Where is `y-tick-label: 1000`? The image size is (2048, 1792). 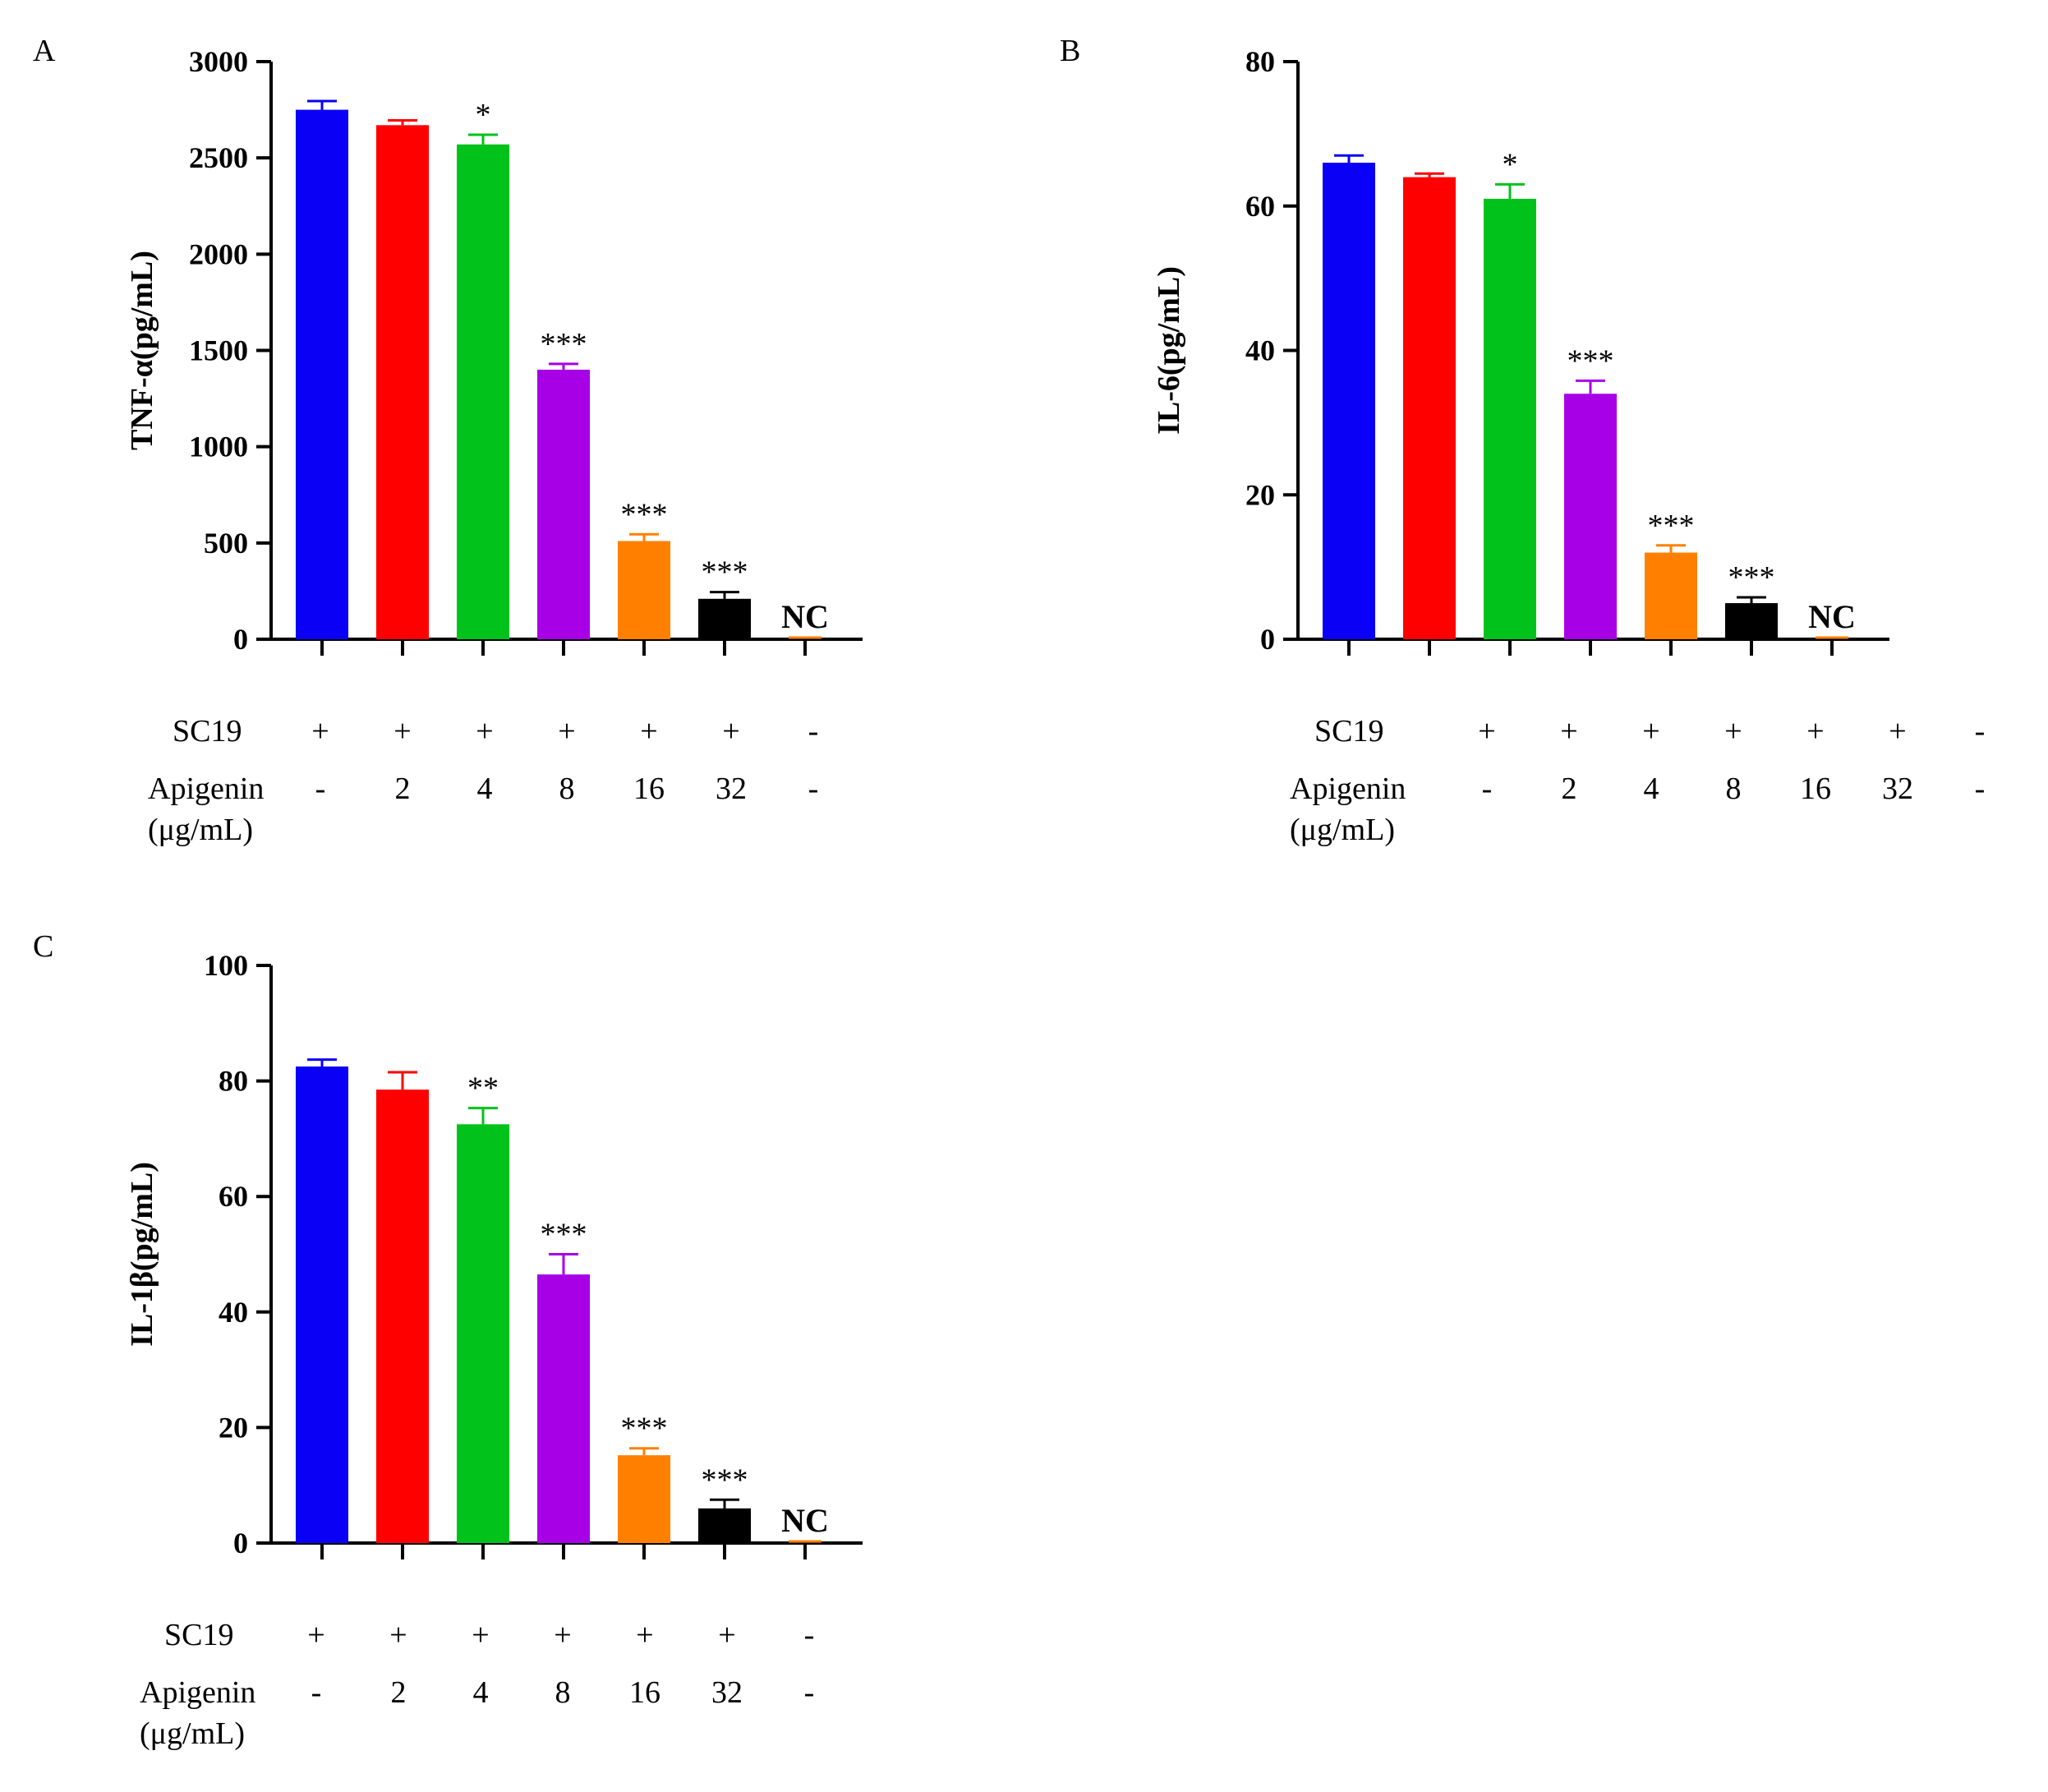
y-tick-label: 1000 is located at coordinates (218, 447).